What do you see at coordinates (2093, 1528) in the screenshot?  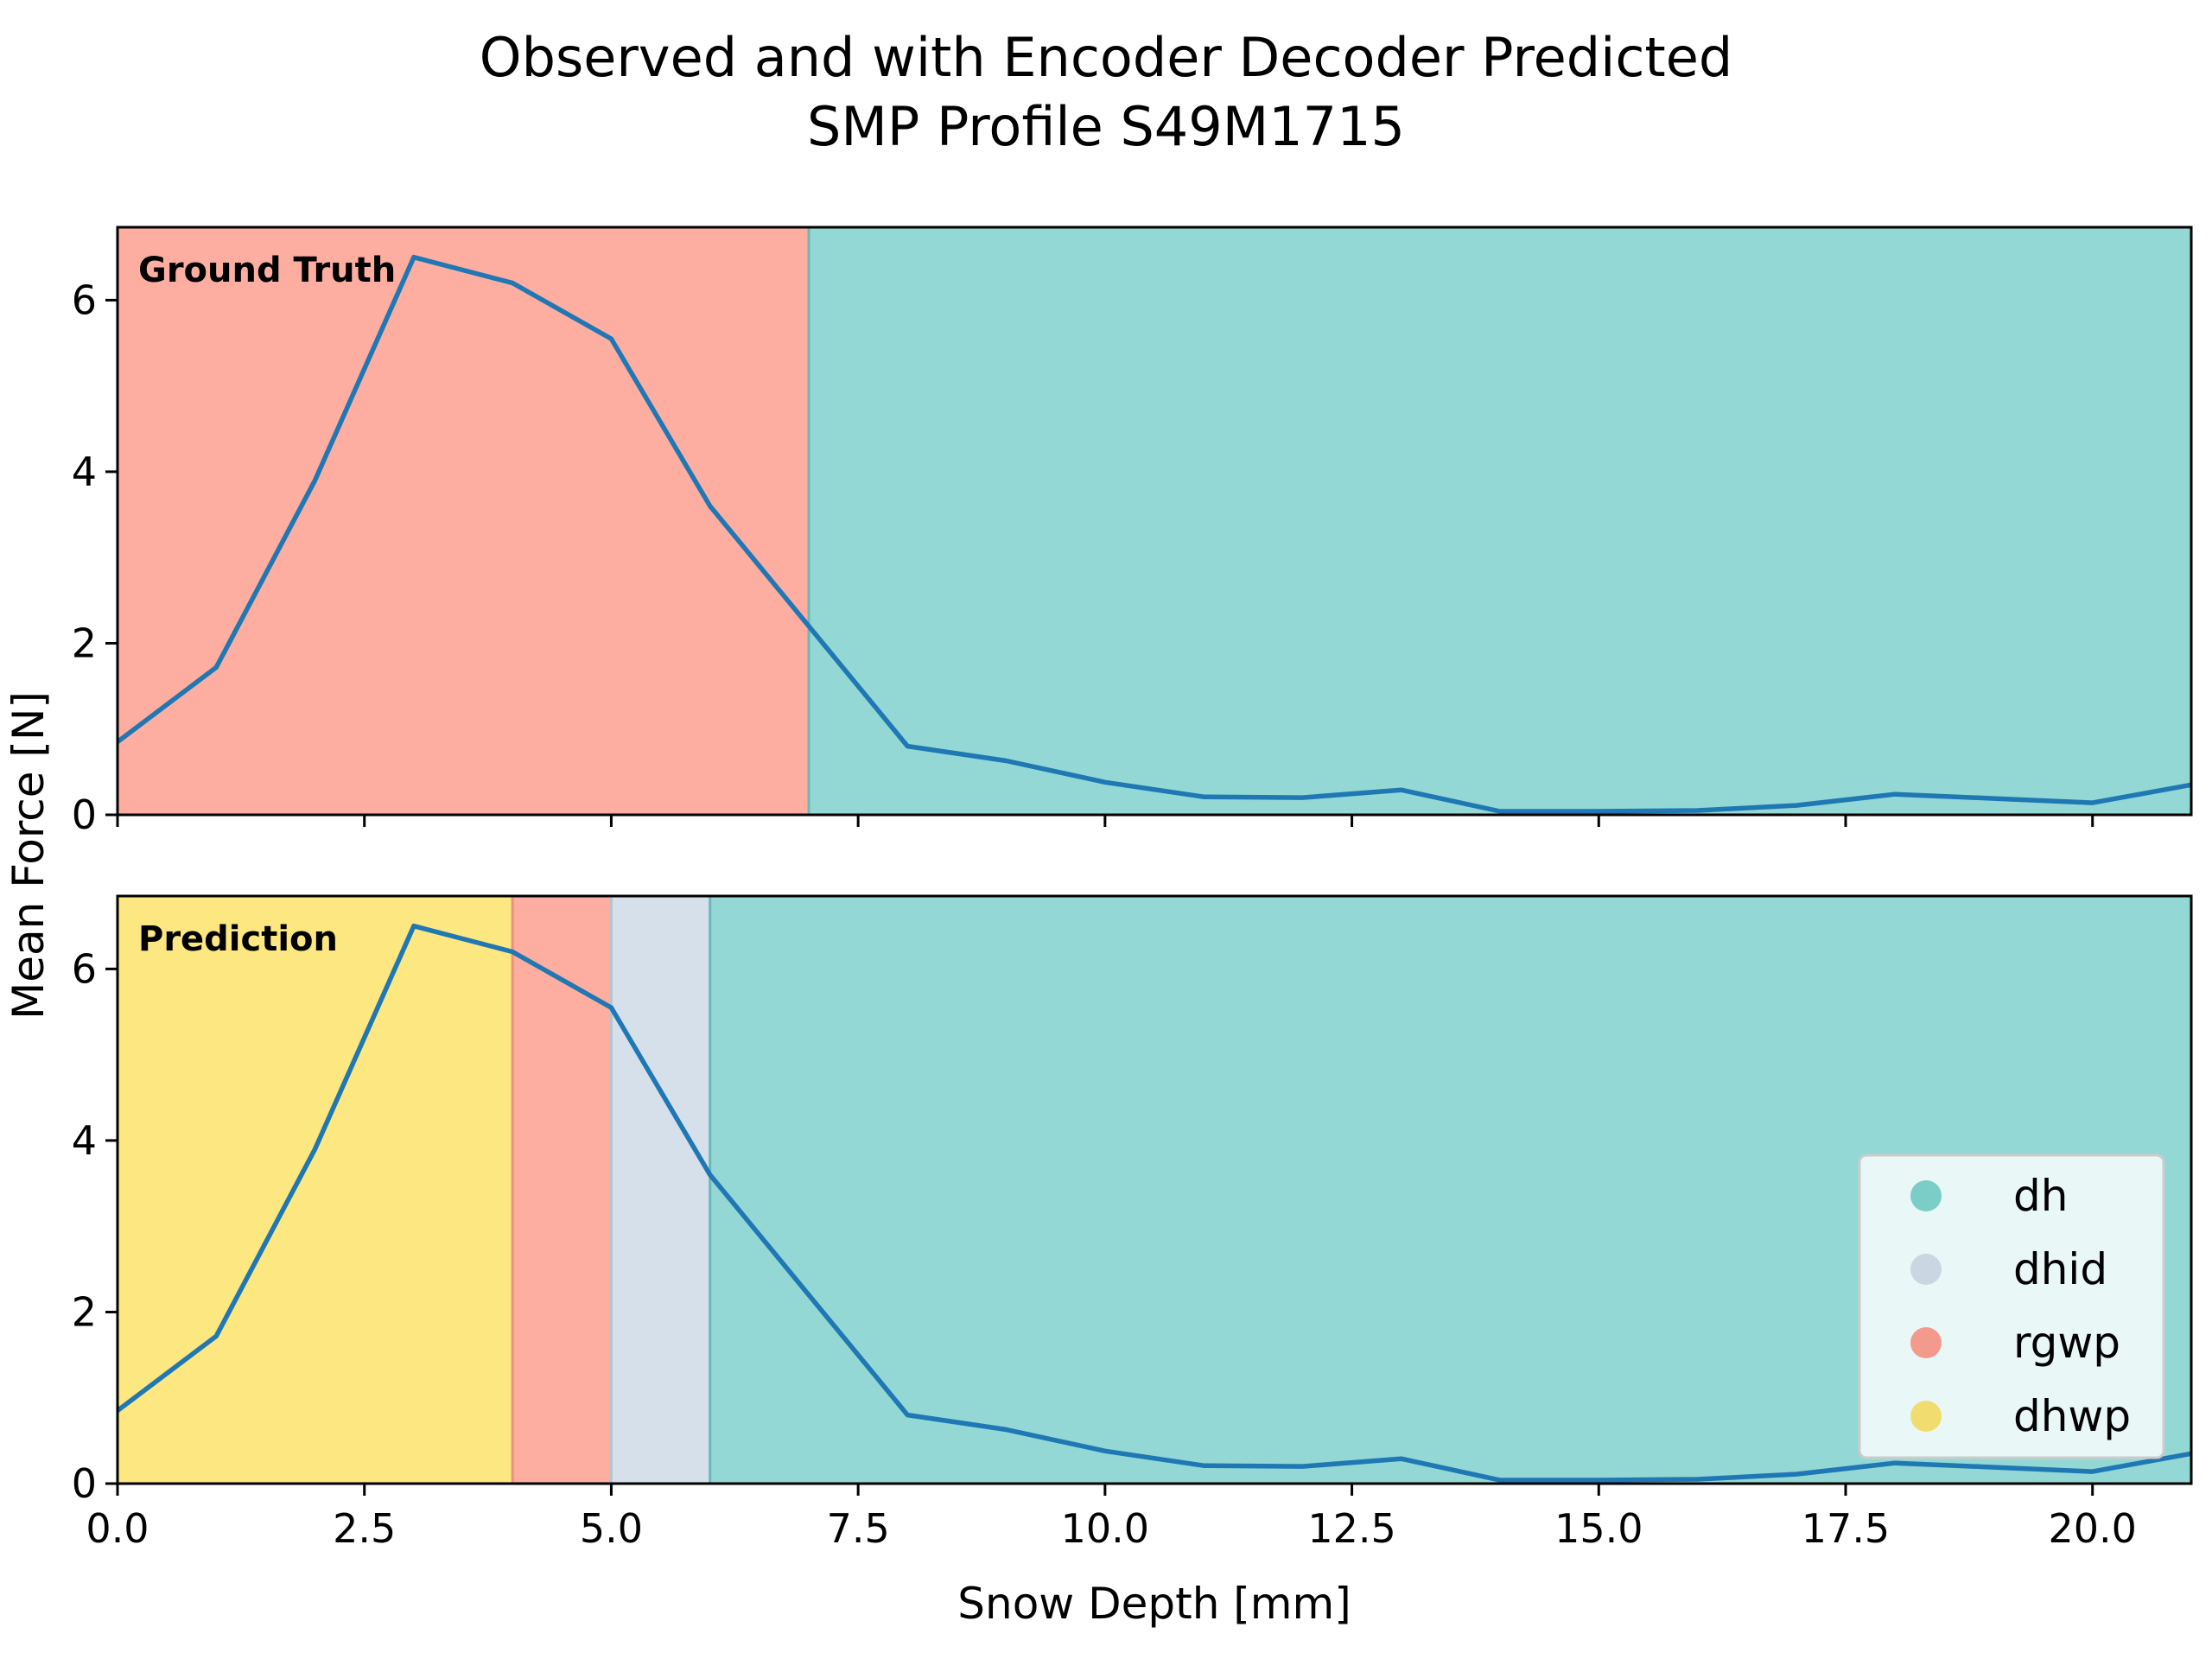 I see `x-tick-label: 20.0` at bounding box center [2093, 1528].